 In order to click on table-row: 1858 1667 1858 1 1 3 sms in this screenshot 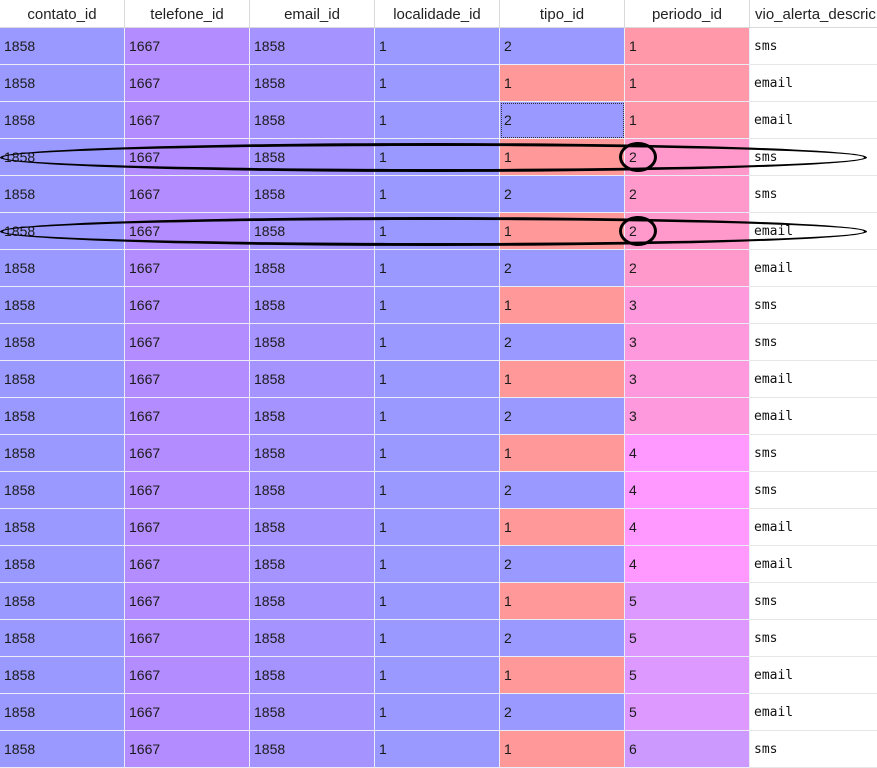, I will do `click(438, 305)`.